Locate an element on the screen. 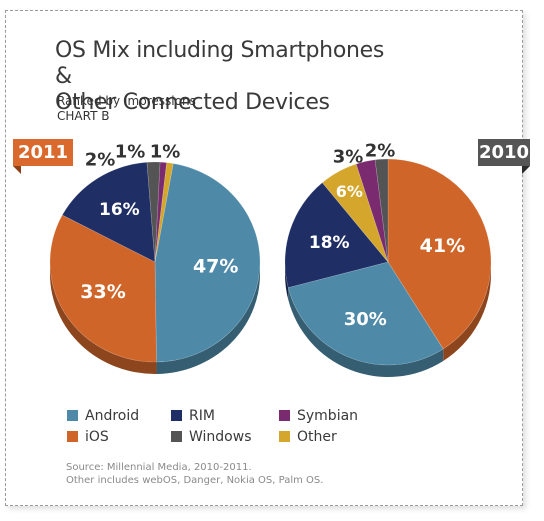 This screenshot has width=544, height=521. legend-label-rim: RIM is located at coordinates (202, 416).